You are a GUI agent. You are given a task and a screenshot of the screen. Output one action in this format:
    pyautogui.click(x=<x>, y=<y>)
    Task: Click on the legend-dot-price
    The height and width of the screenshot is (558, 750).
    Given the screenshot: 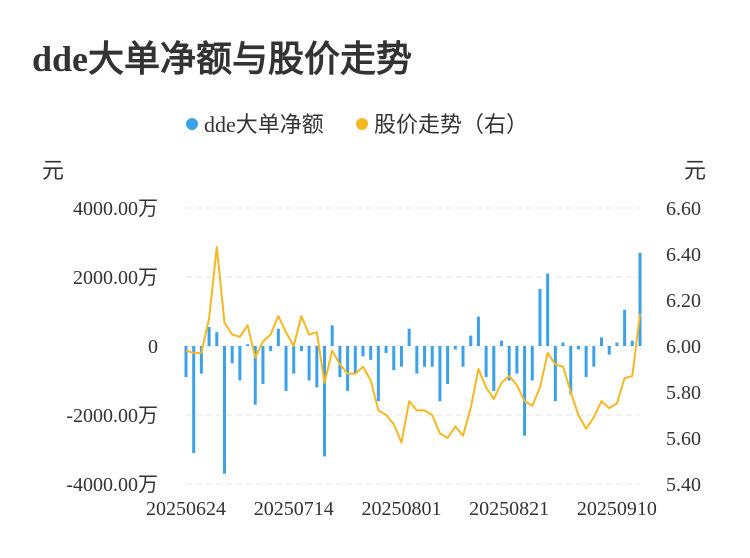 What is the action you would take?
    pyautogui.click(x=362, y=124)
    